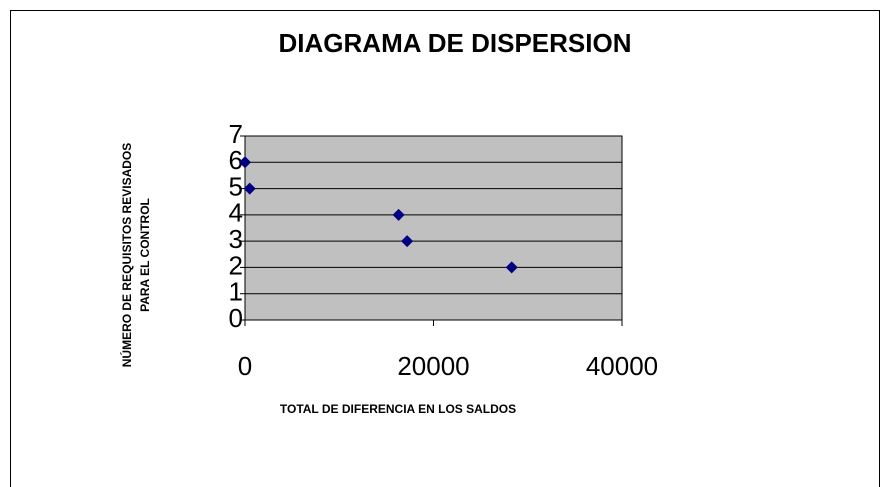 This screenshot has width=890, height=487. What do you see at coordinates (236, 292) in the screenshot?
I see `y-tick-label: 1` at bounding box center [236, 292].